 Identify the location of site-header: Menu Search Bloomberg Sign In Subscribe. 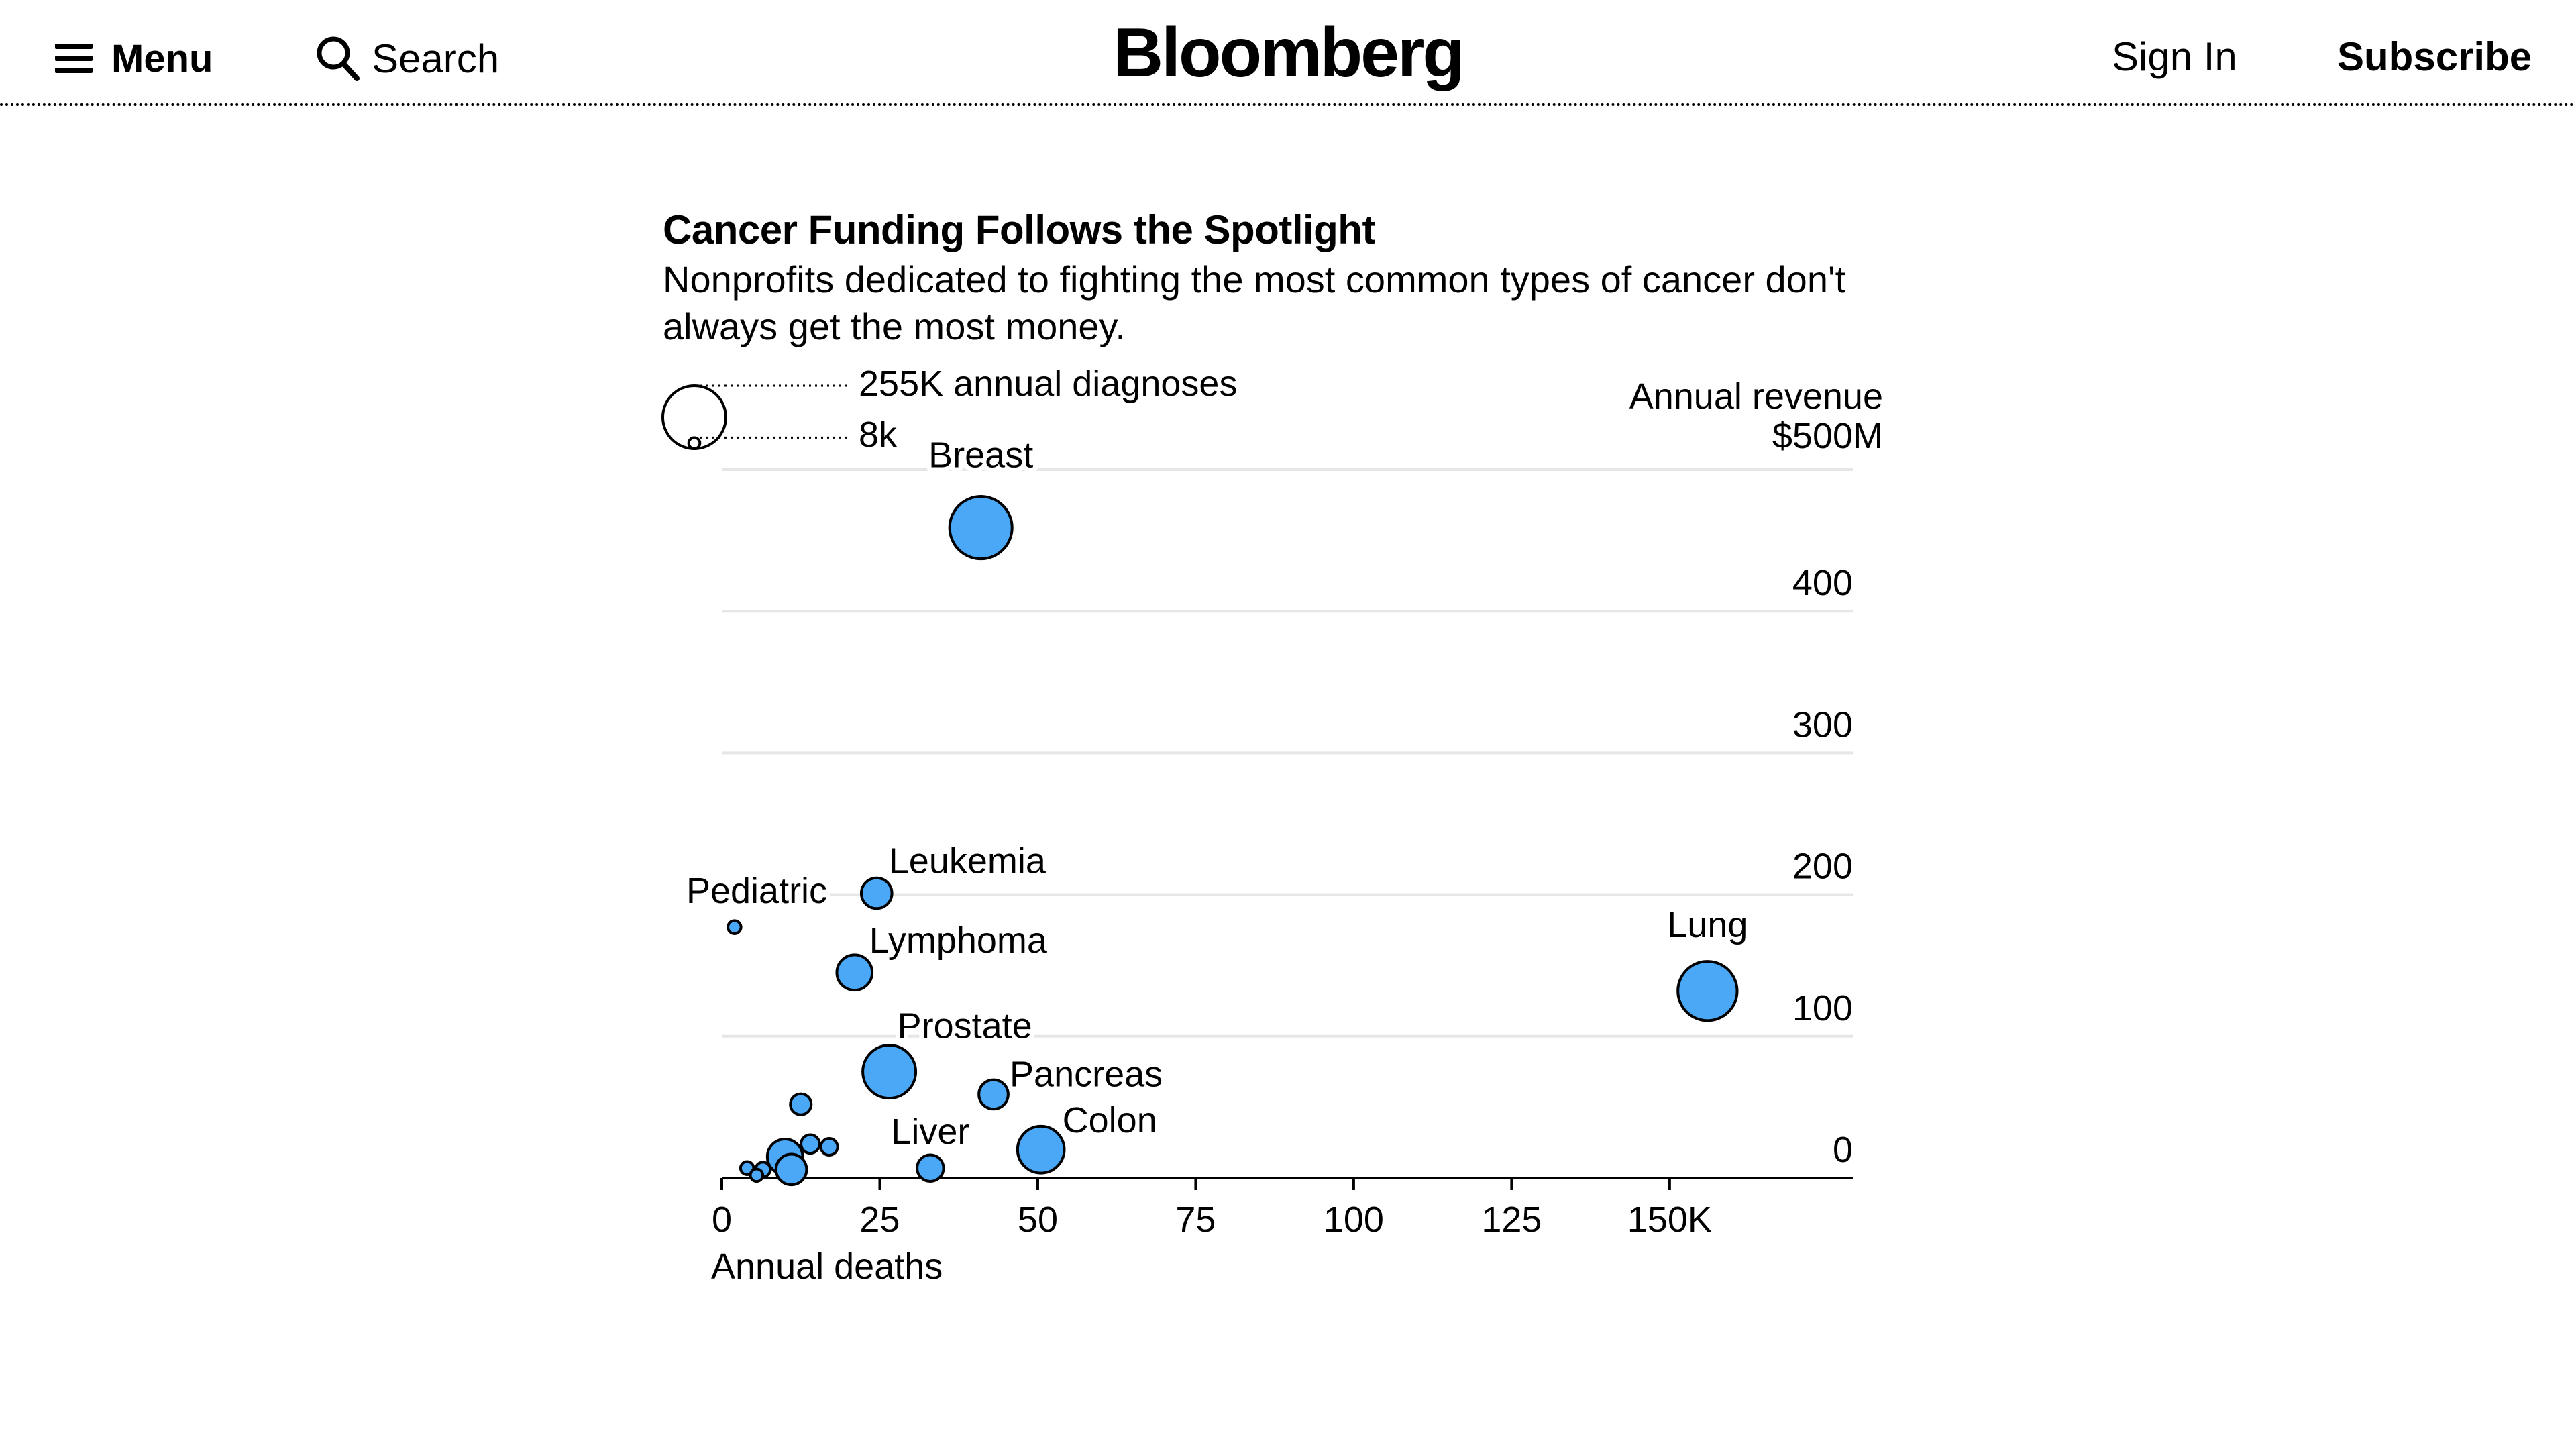
(1288, 53).